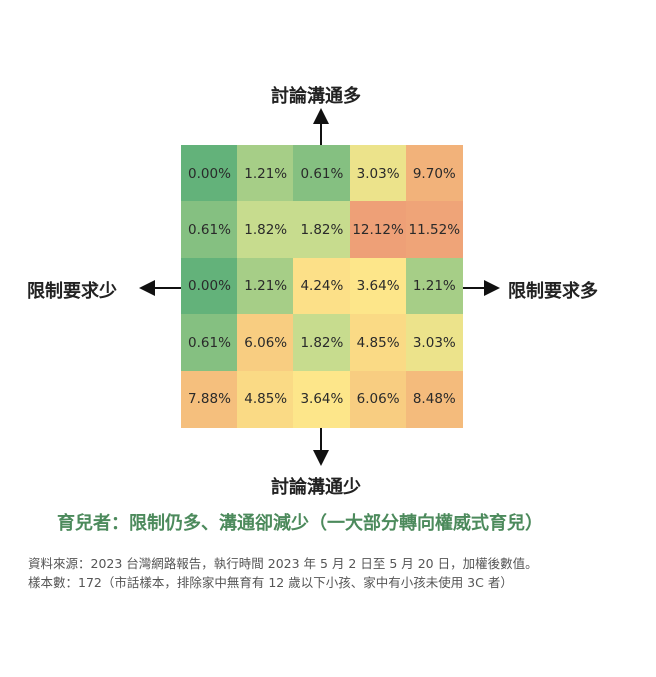 This screenshot has width=656, height=677. Describe the element at coordinates (209, 399) in the screenshot. I see `heatmap-cell: 7.88%` at that location.